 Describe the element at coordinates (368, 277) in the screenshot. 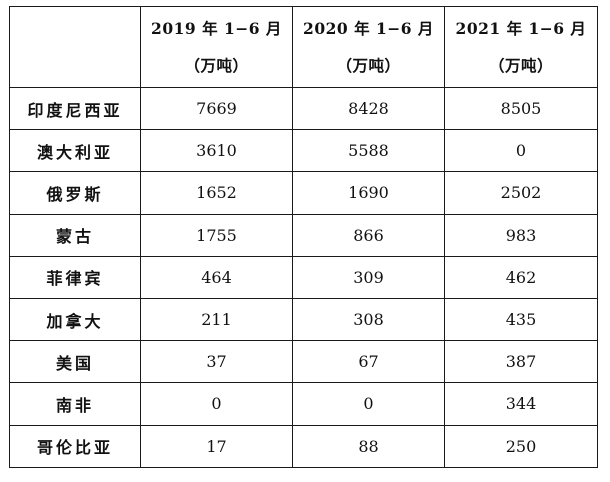

I see `value-2020-cell: 309` at that location.